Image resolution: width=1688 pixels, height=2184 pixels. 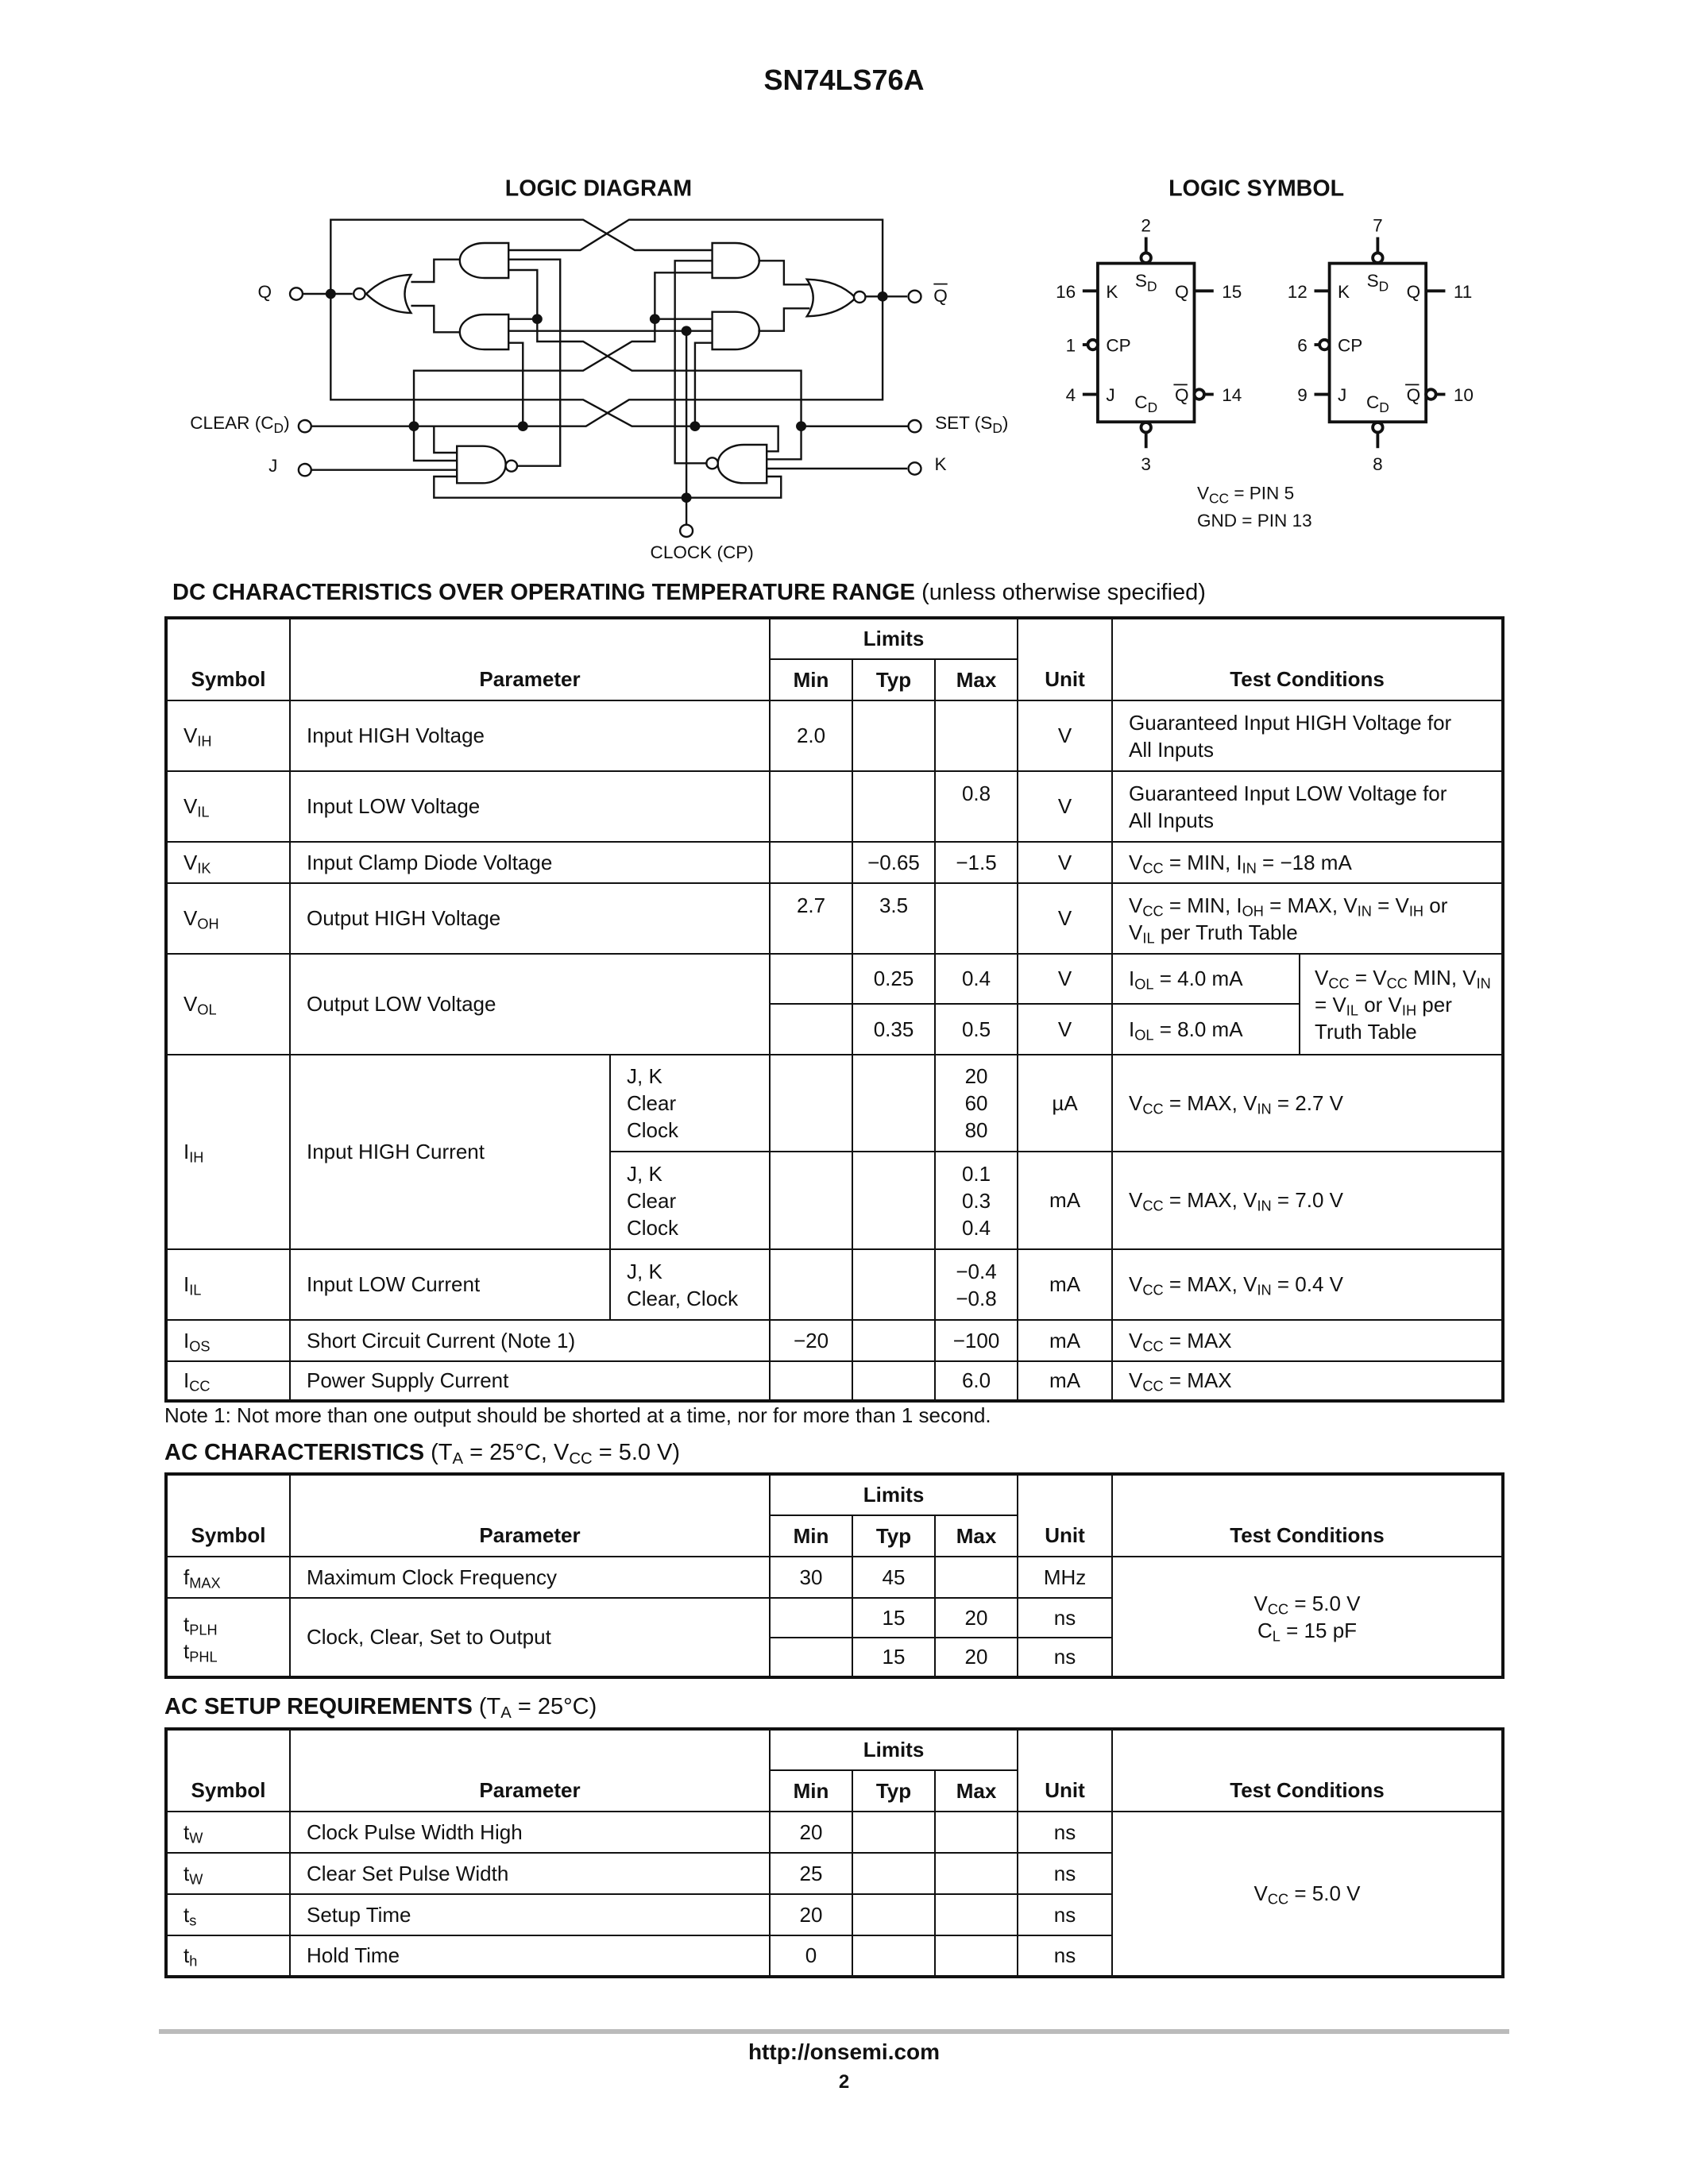 I want to click on header-parameter: Parameter, so click(x=530, y=659).